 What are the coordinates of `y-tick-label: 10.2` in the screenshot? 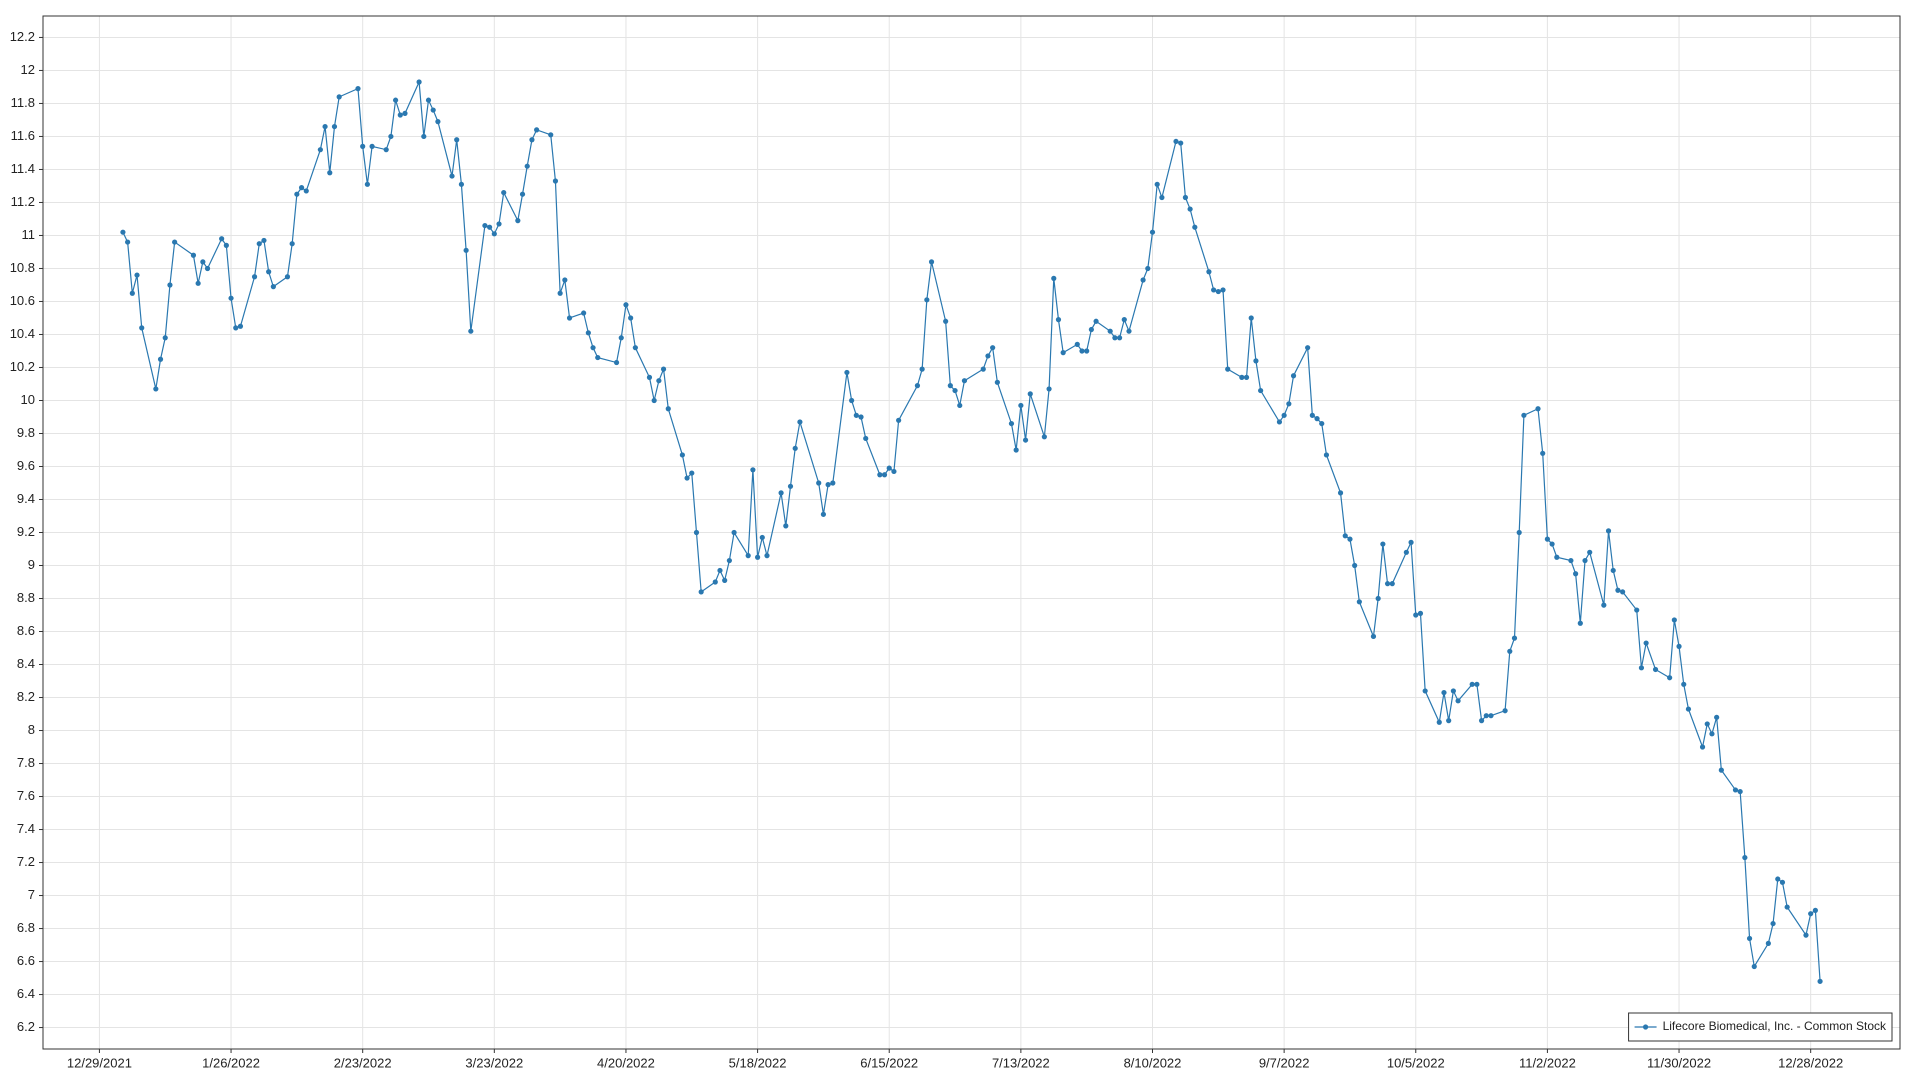 It's located at (22, 366).